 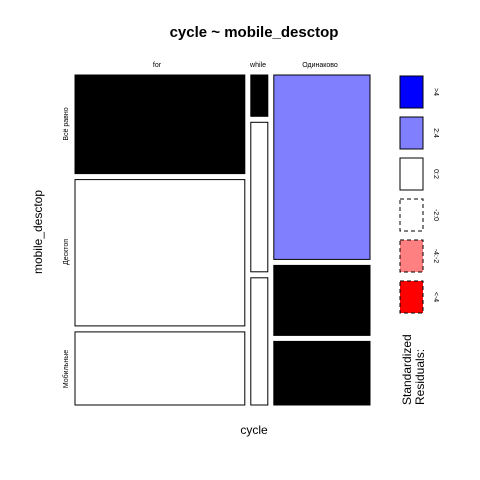 I want to click on x-category-label: Одинаково, so click(x=320, y=65).